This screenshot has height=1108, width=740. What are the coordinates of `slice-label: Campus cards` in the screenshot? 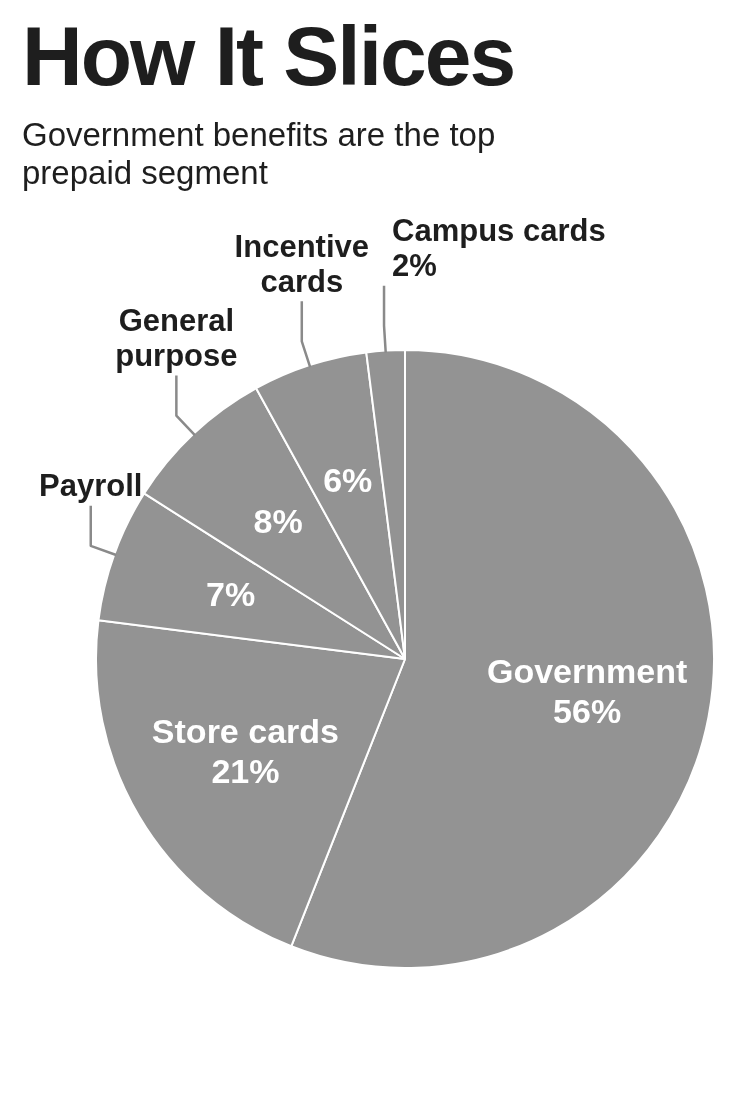 It's located at (499, 231).